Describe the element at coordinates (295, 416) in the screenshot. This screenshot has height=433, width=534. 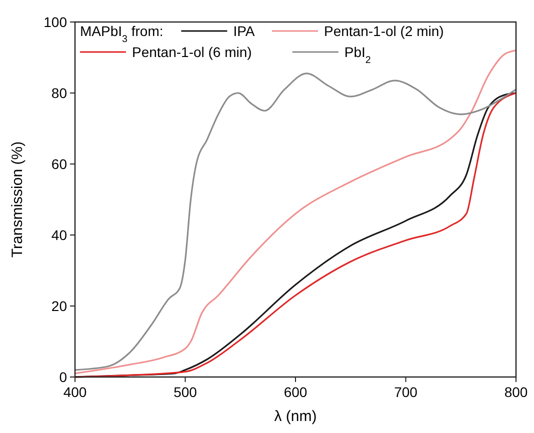
I see `x-axis-title: λ (nm)` at that location.